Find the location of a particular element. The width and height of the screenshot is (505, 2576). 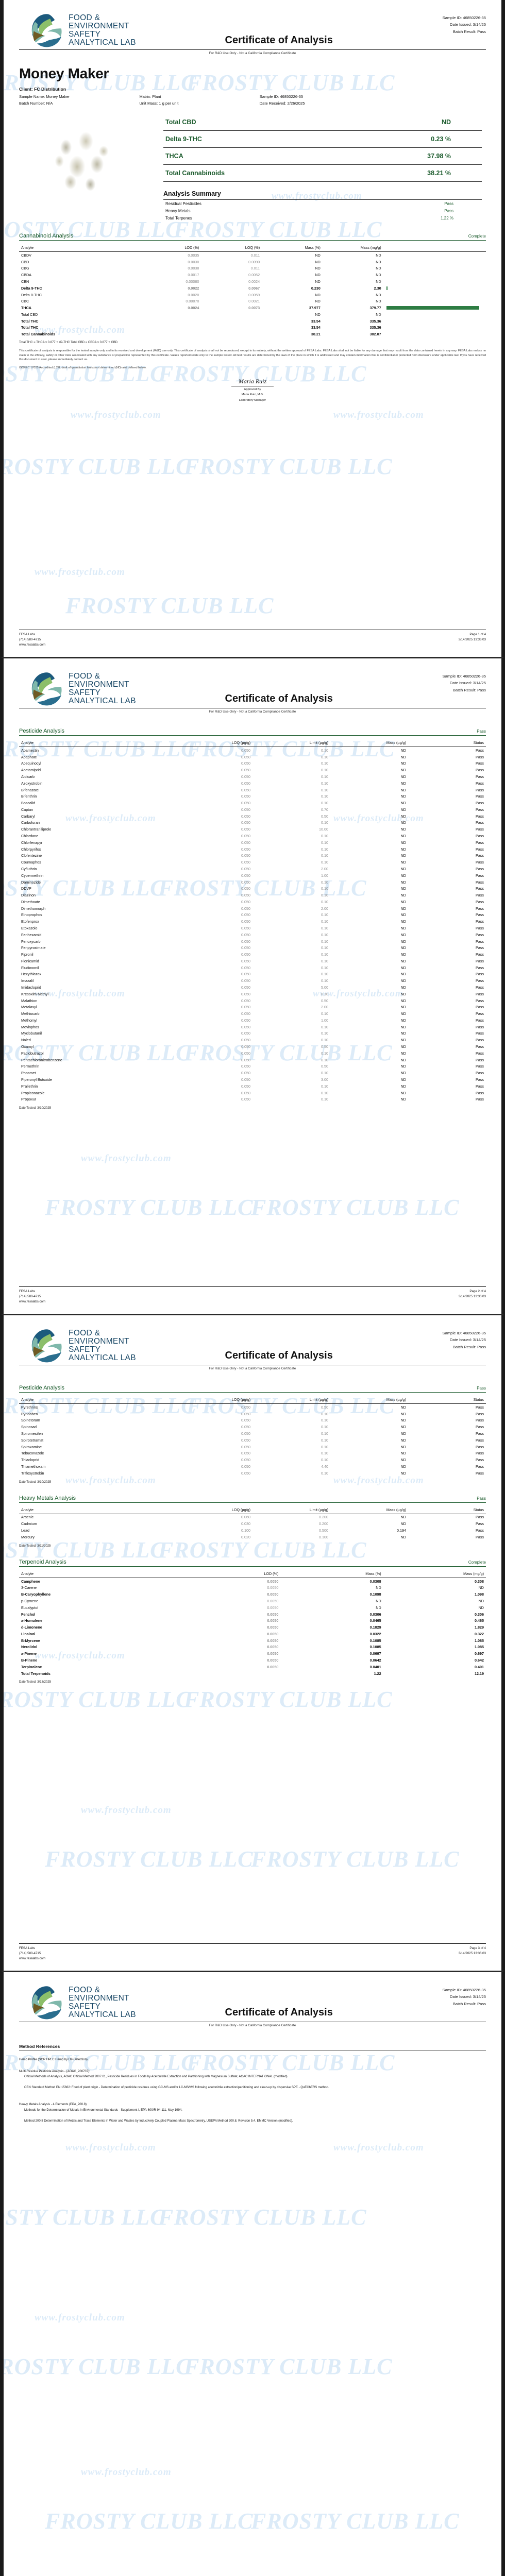

table-row: Bifenthrin 0.050 0.10 ND Pass is located at coordinates (252, 796).